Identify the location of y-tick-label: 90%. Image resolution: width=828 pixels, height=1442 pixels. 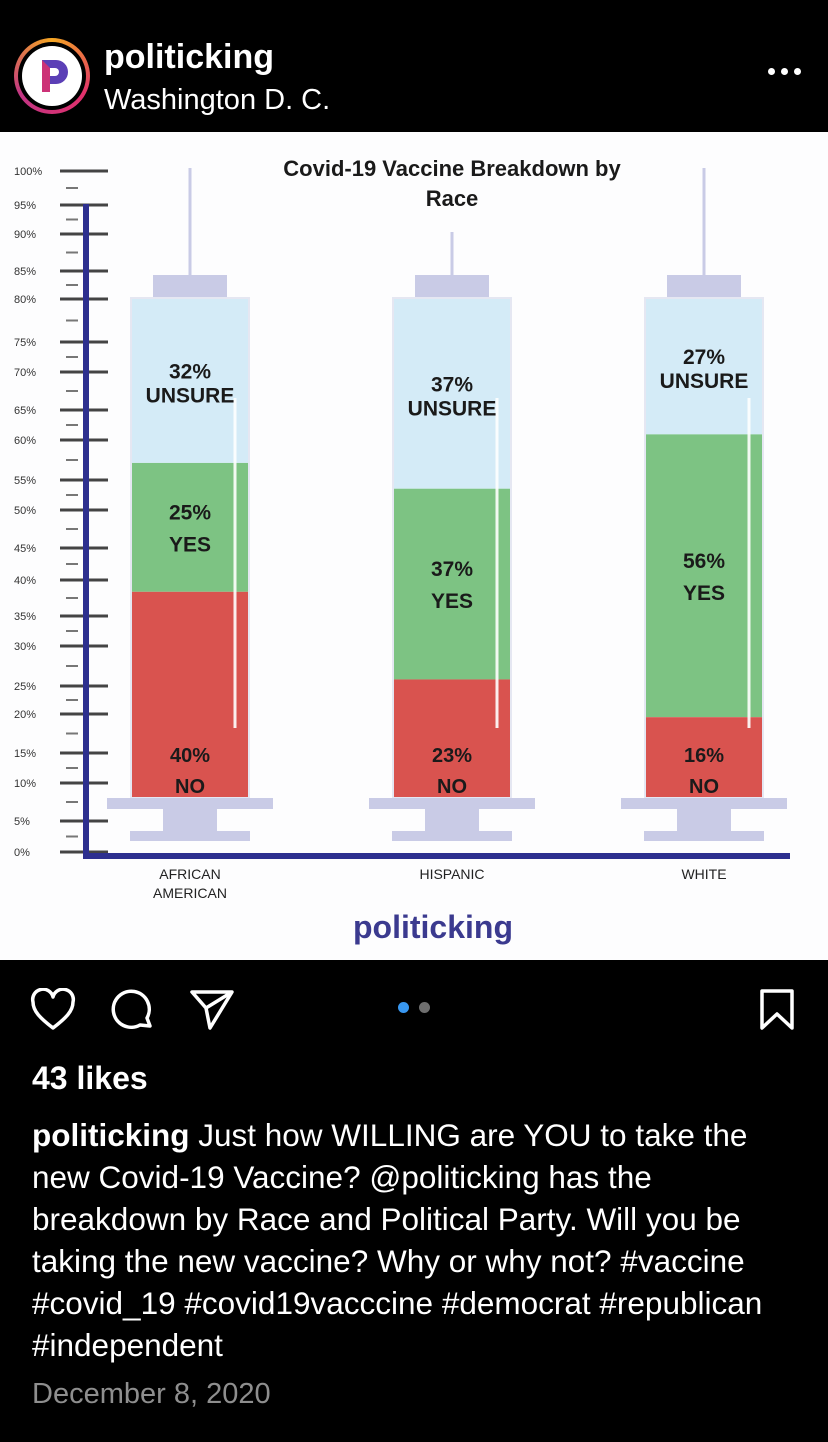
(25, 235).